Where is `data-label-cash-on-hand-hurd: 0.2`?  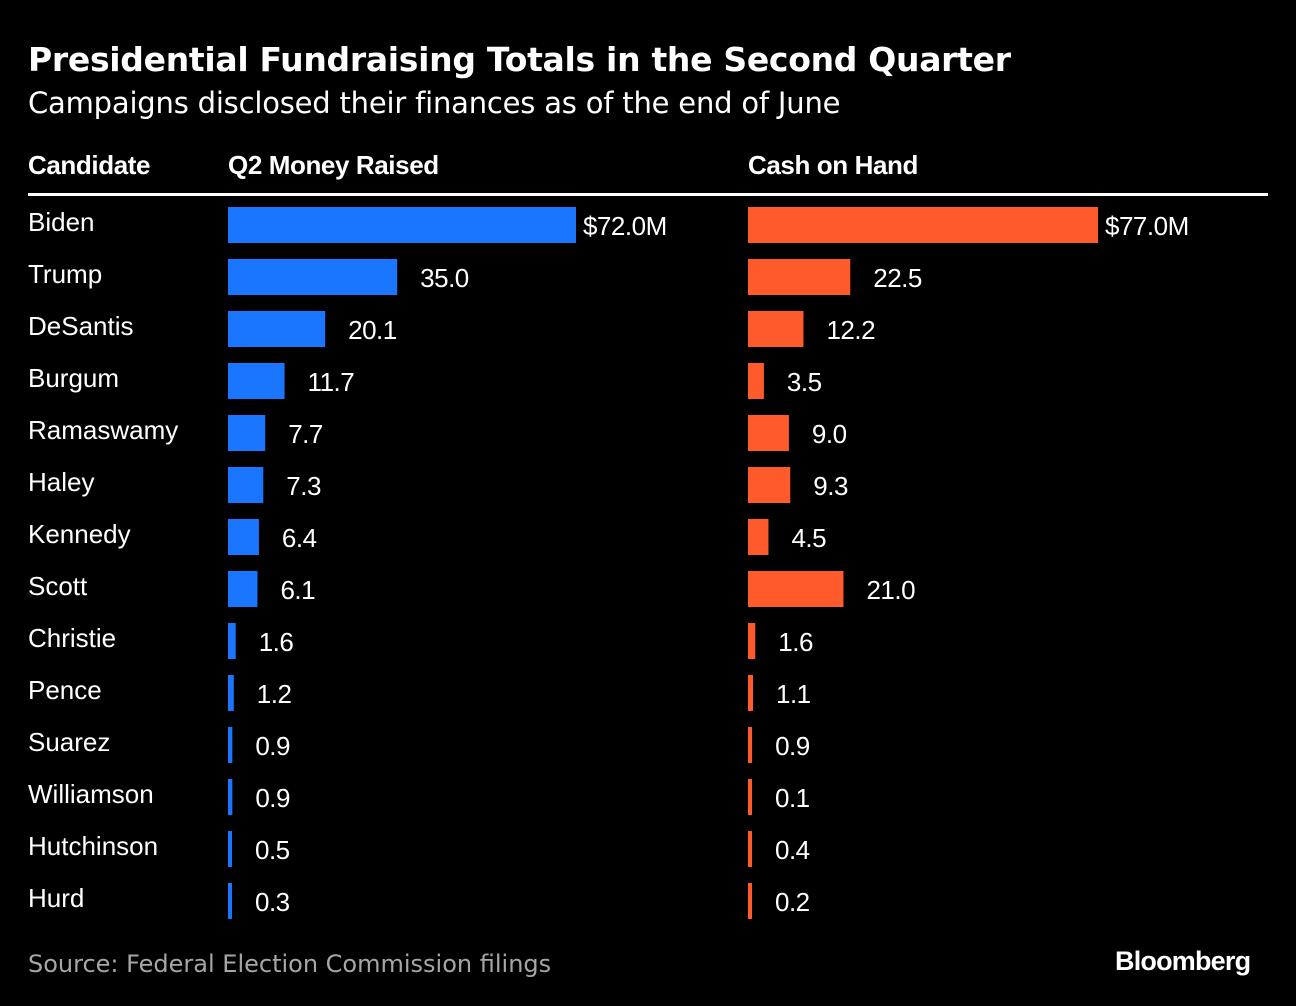 data-label-cash-on-hand-hurd: 0.2 is located at coordinates (792, 902).